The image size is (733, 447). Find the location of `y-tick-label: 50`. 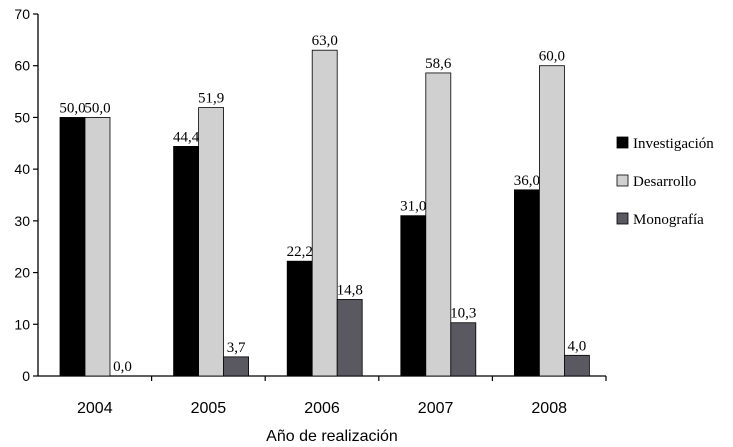

y-tick-label: 50 is located at coordinates (22, 117).